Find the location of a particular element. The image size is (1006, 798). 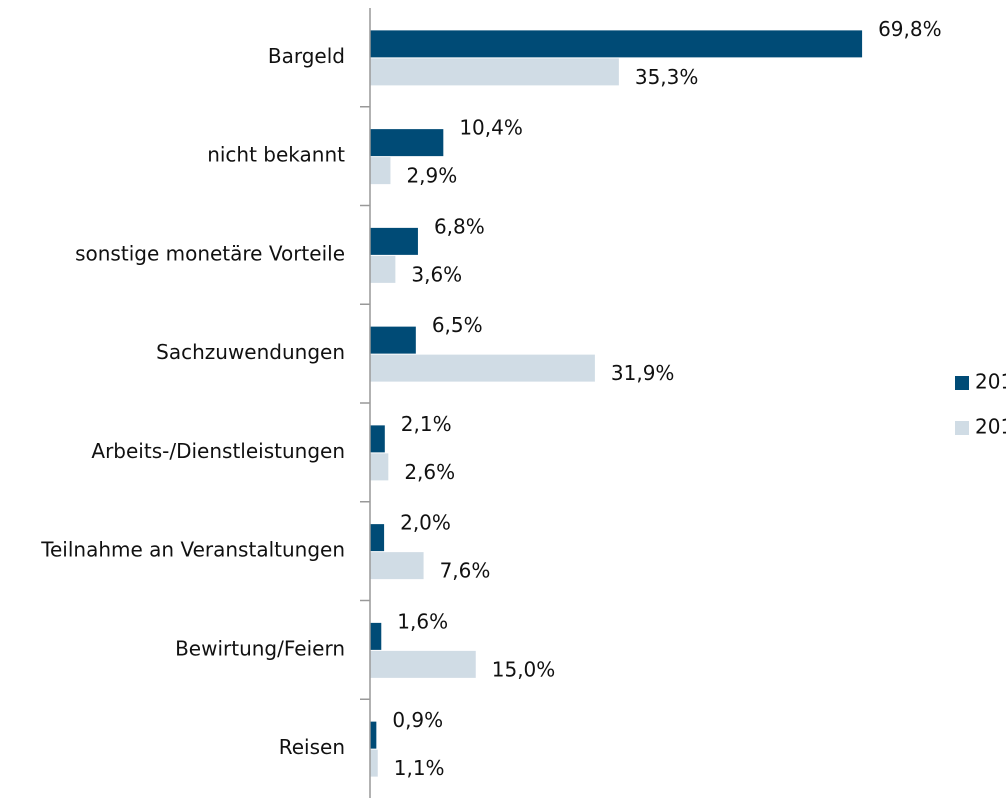

value-label: 2,0% is located at coordinates (425, 523).